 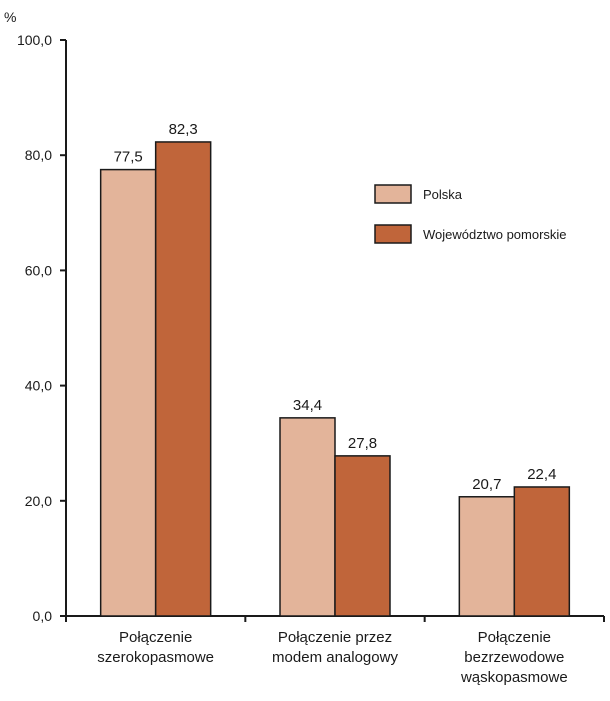 What do you see at coordinates (183, 129) in the screenshot?
I see `bar-value-label: 82,3` at bounding box center [183, 129].